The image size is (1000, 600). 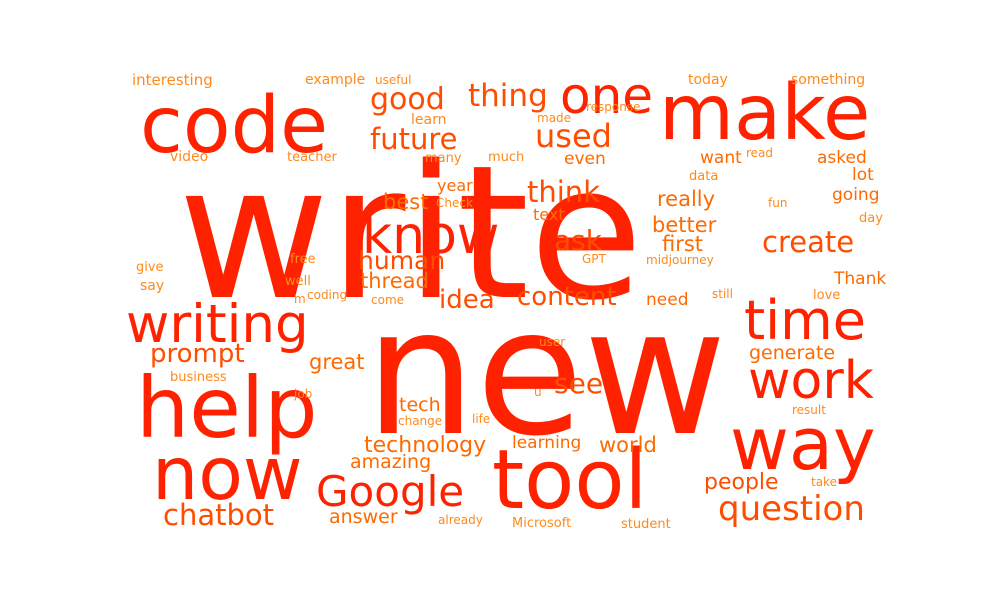 I want to click on word-much: much, so click(x=506, y=157).